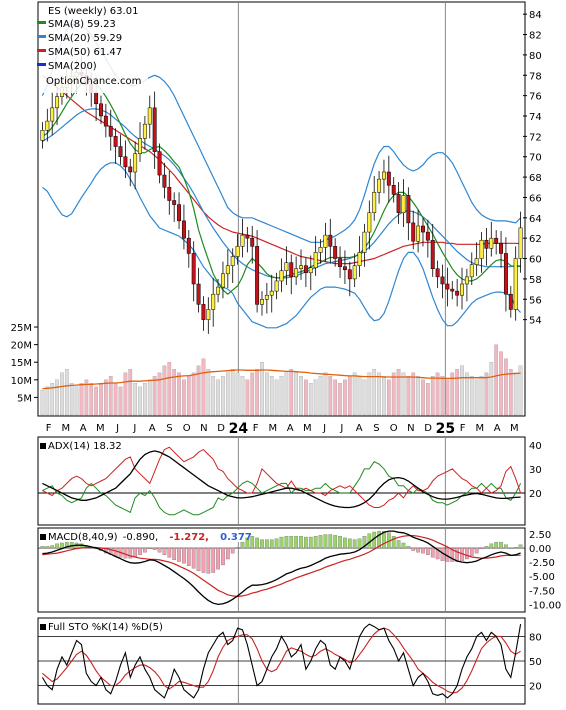  What do you see at coordinates (21, 363) in the screenshot?
I see `volume-tick-label: 15M` at bounding box center [21, 363].